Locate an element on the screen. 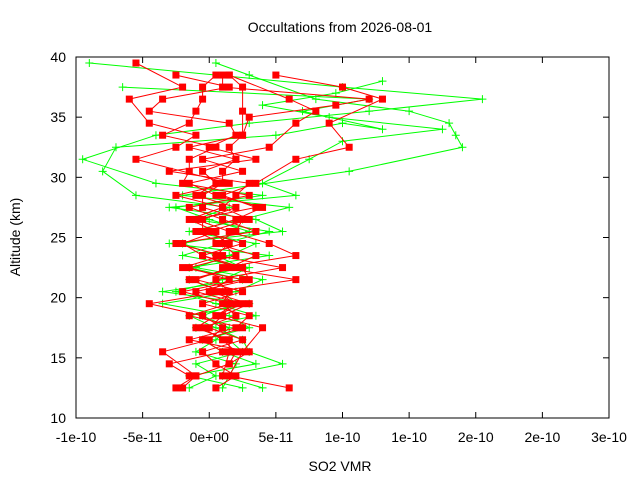 This screenshot has height=480, width=640. x-axis-title: SO2 VMR is located at coordinates (339, 466).